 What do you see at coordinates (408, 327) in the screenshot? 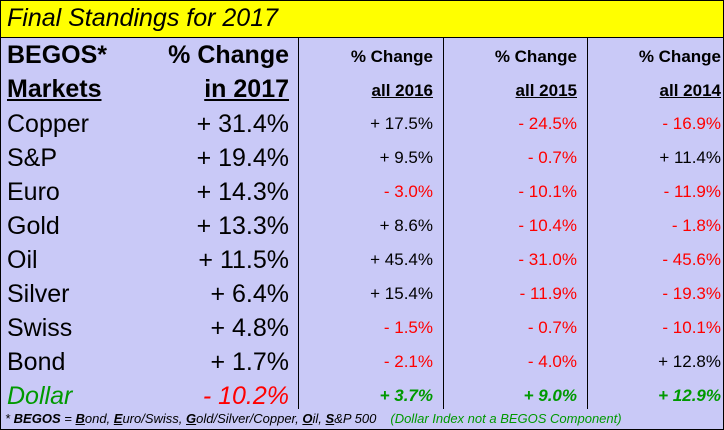
I see `change-2016: - 1.5%` at bounding box center [408, 327].